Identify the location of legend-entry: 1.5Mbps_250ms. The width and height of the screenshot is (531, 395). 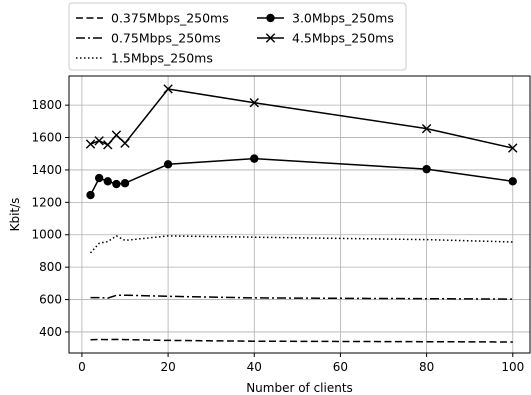
(144, 58).